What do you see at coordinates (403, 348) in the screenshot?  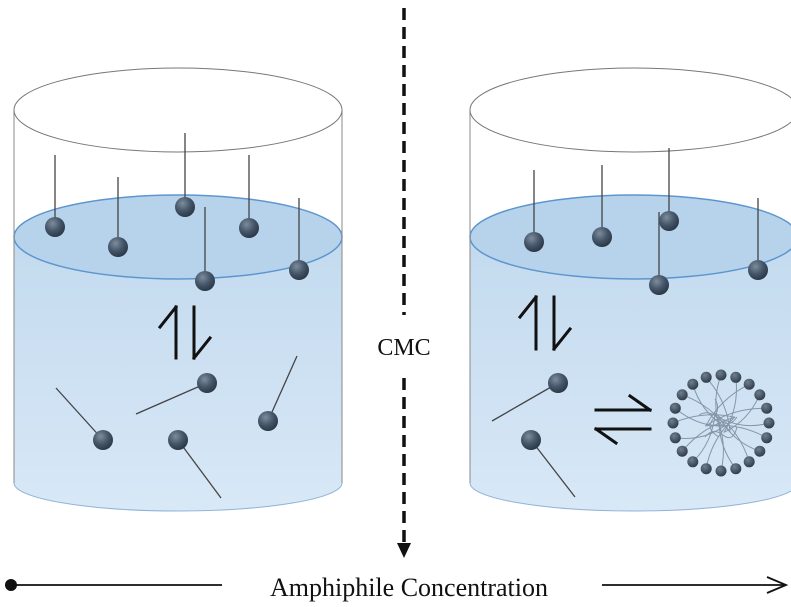 I see `cmc-label: CMC` at bounding box center [403, 348].